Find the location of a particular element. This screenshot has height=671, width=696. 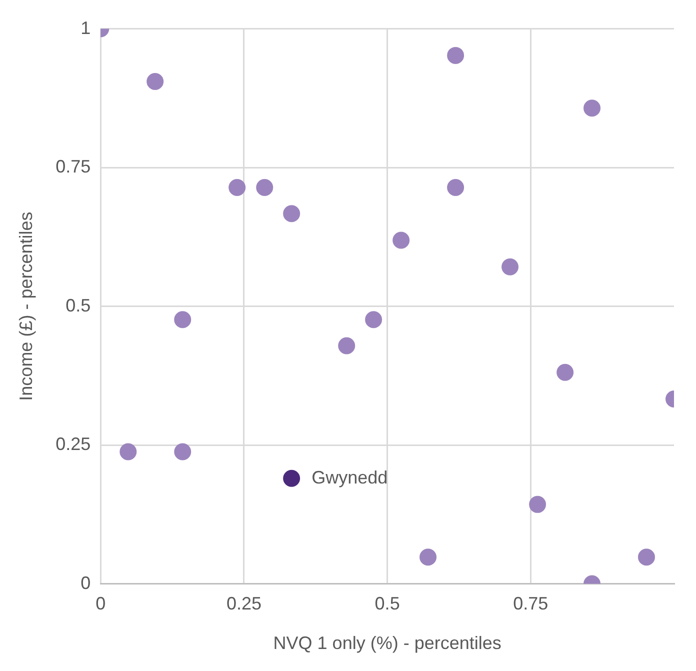

x-tick-label: 0.75 is located at coordinates (530, 604).